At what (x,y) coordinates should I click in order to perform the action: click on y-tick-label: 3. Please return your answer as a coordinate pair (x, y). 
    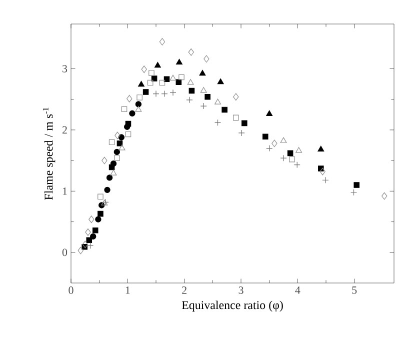
    Looking at the image, I should click on (65, 68).